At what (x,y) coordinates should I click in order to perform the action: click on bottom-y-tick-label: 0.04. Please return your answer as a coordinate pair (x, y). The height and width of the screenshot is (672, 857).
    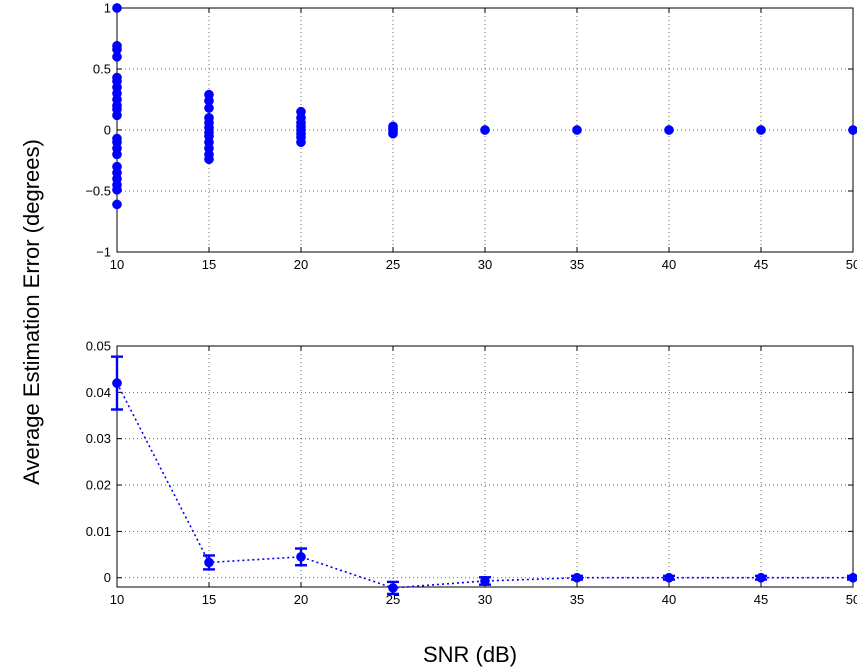
    Looking at the image, I should click on (98, 392).